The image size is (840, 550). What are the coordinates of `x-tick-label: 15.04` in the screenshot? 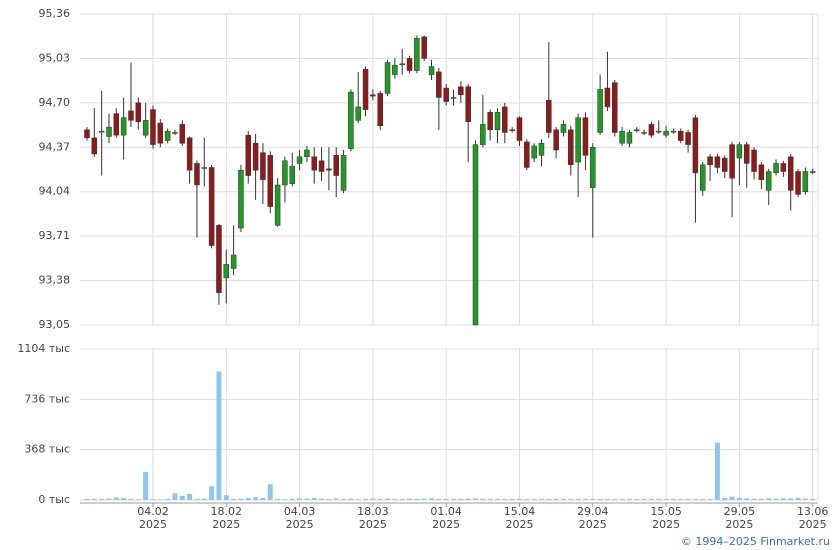 It's located at (520, 511).